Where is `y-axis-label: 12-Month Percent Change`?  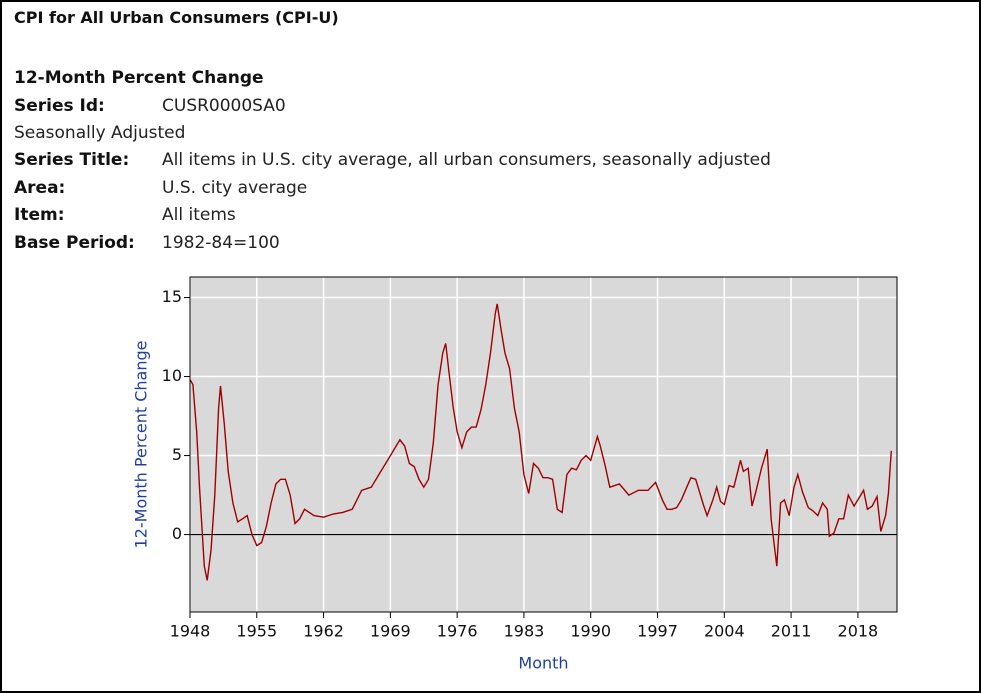 y-axis-label: 12-Month Percent Change is located at coordinates (141, 445).